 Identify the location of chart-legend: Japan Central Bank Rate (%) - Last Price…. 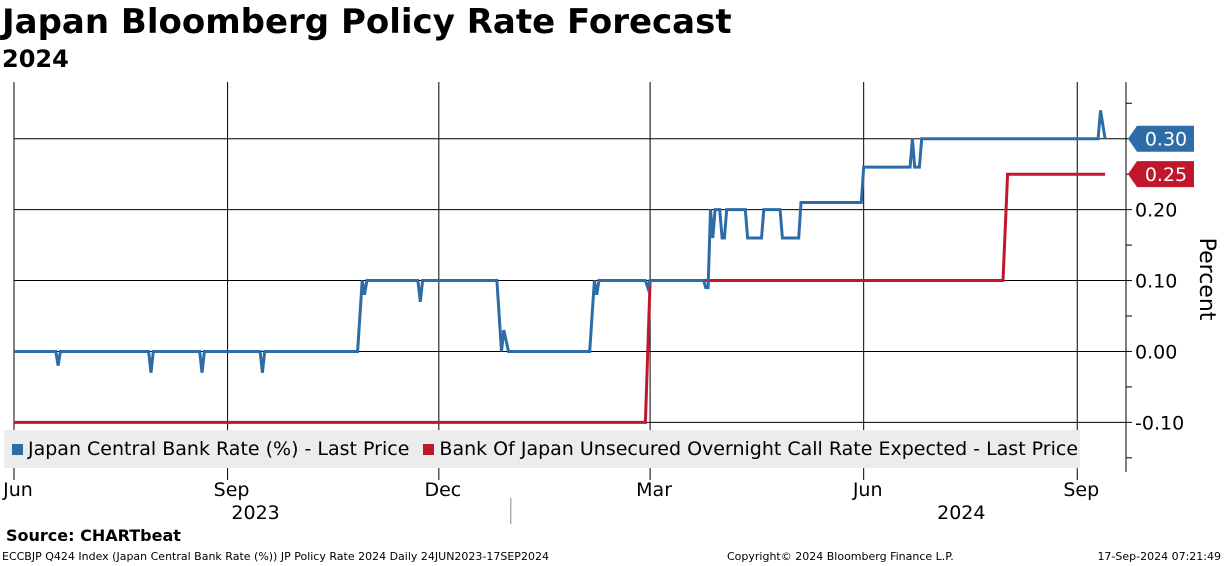
(542, 449).